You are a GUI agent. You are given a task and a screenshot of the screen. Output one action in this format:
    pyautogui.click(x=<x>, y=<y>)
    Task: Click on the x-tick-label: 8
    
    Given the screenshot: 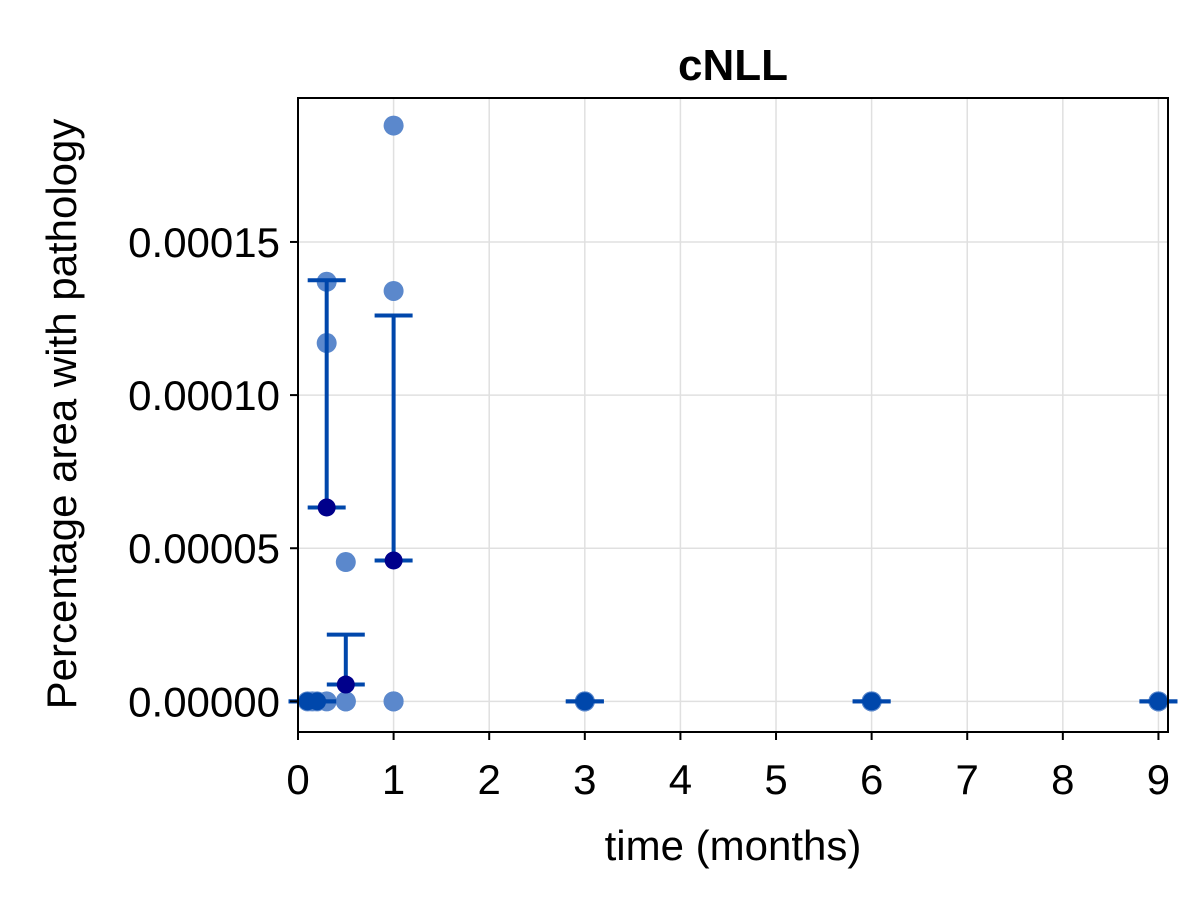 What is the action you would take?
    pyautogui.click(x=1062, y=779)
    